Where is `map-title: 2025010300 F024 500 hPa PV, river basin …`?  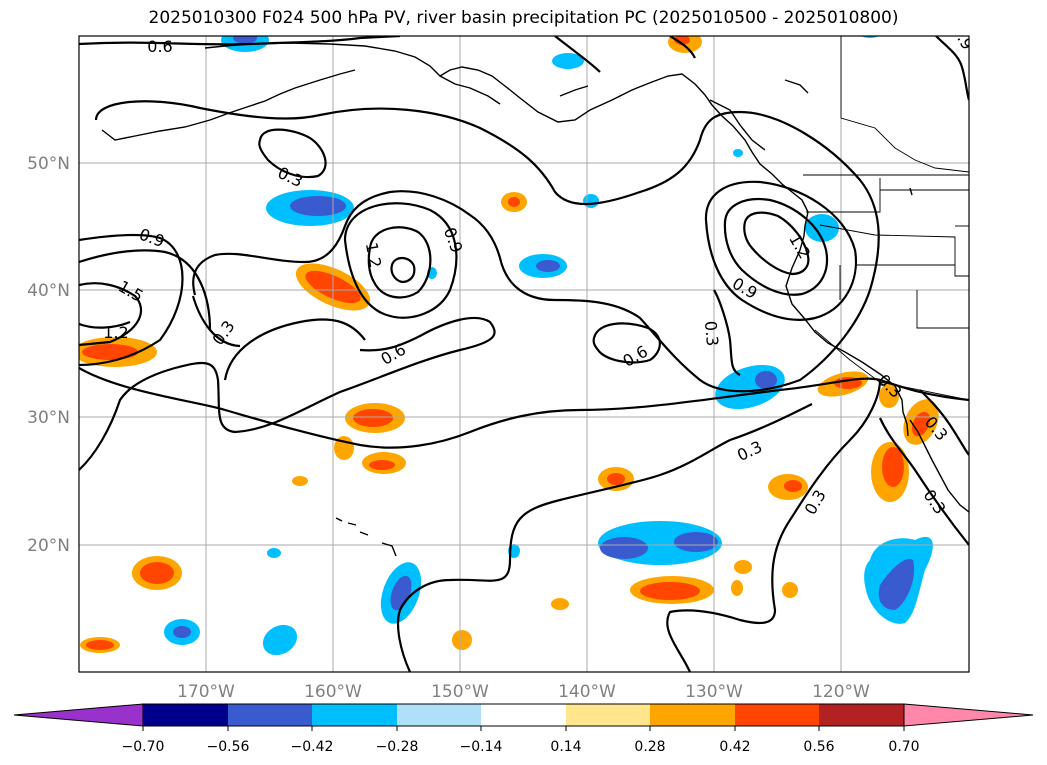 map-title: 2025010300 F024 500 hPa PV, river basin … is located at coordinates (523, 18).